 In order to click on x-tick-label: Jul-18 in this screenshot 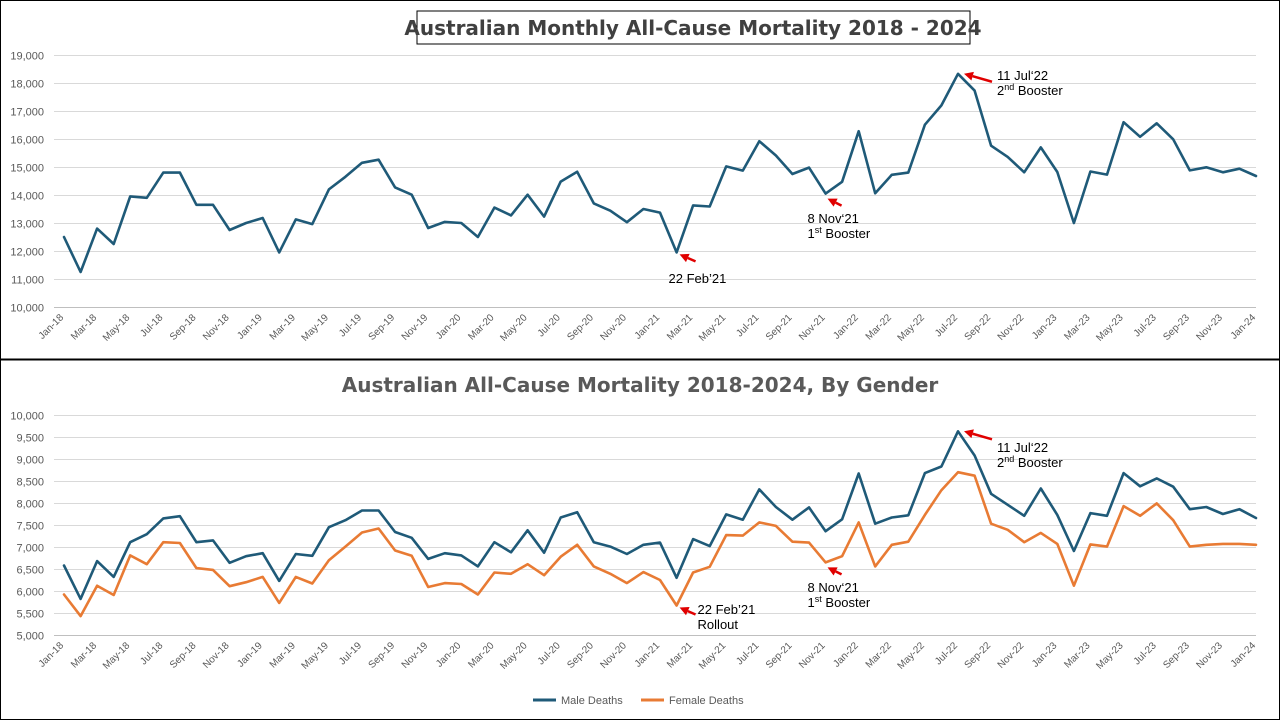, I will do `click(151, 653)`.